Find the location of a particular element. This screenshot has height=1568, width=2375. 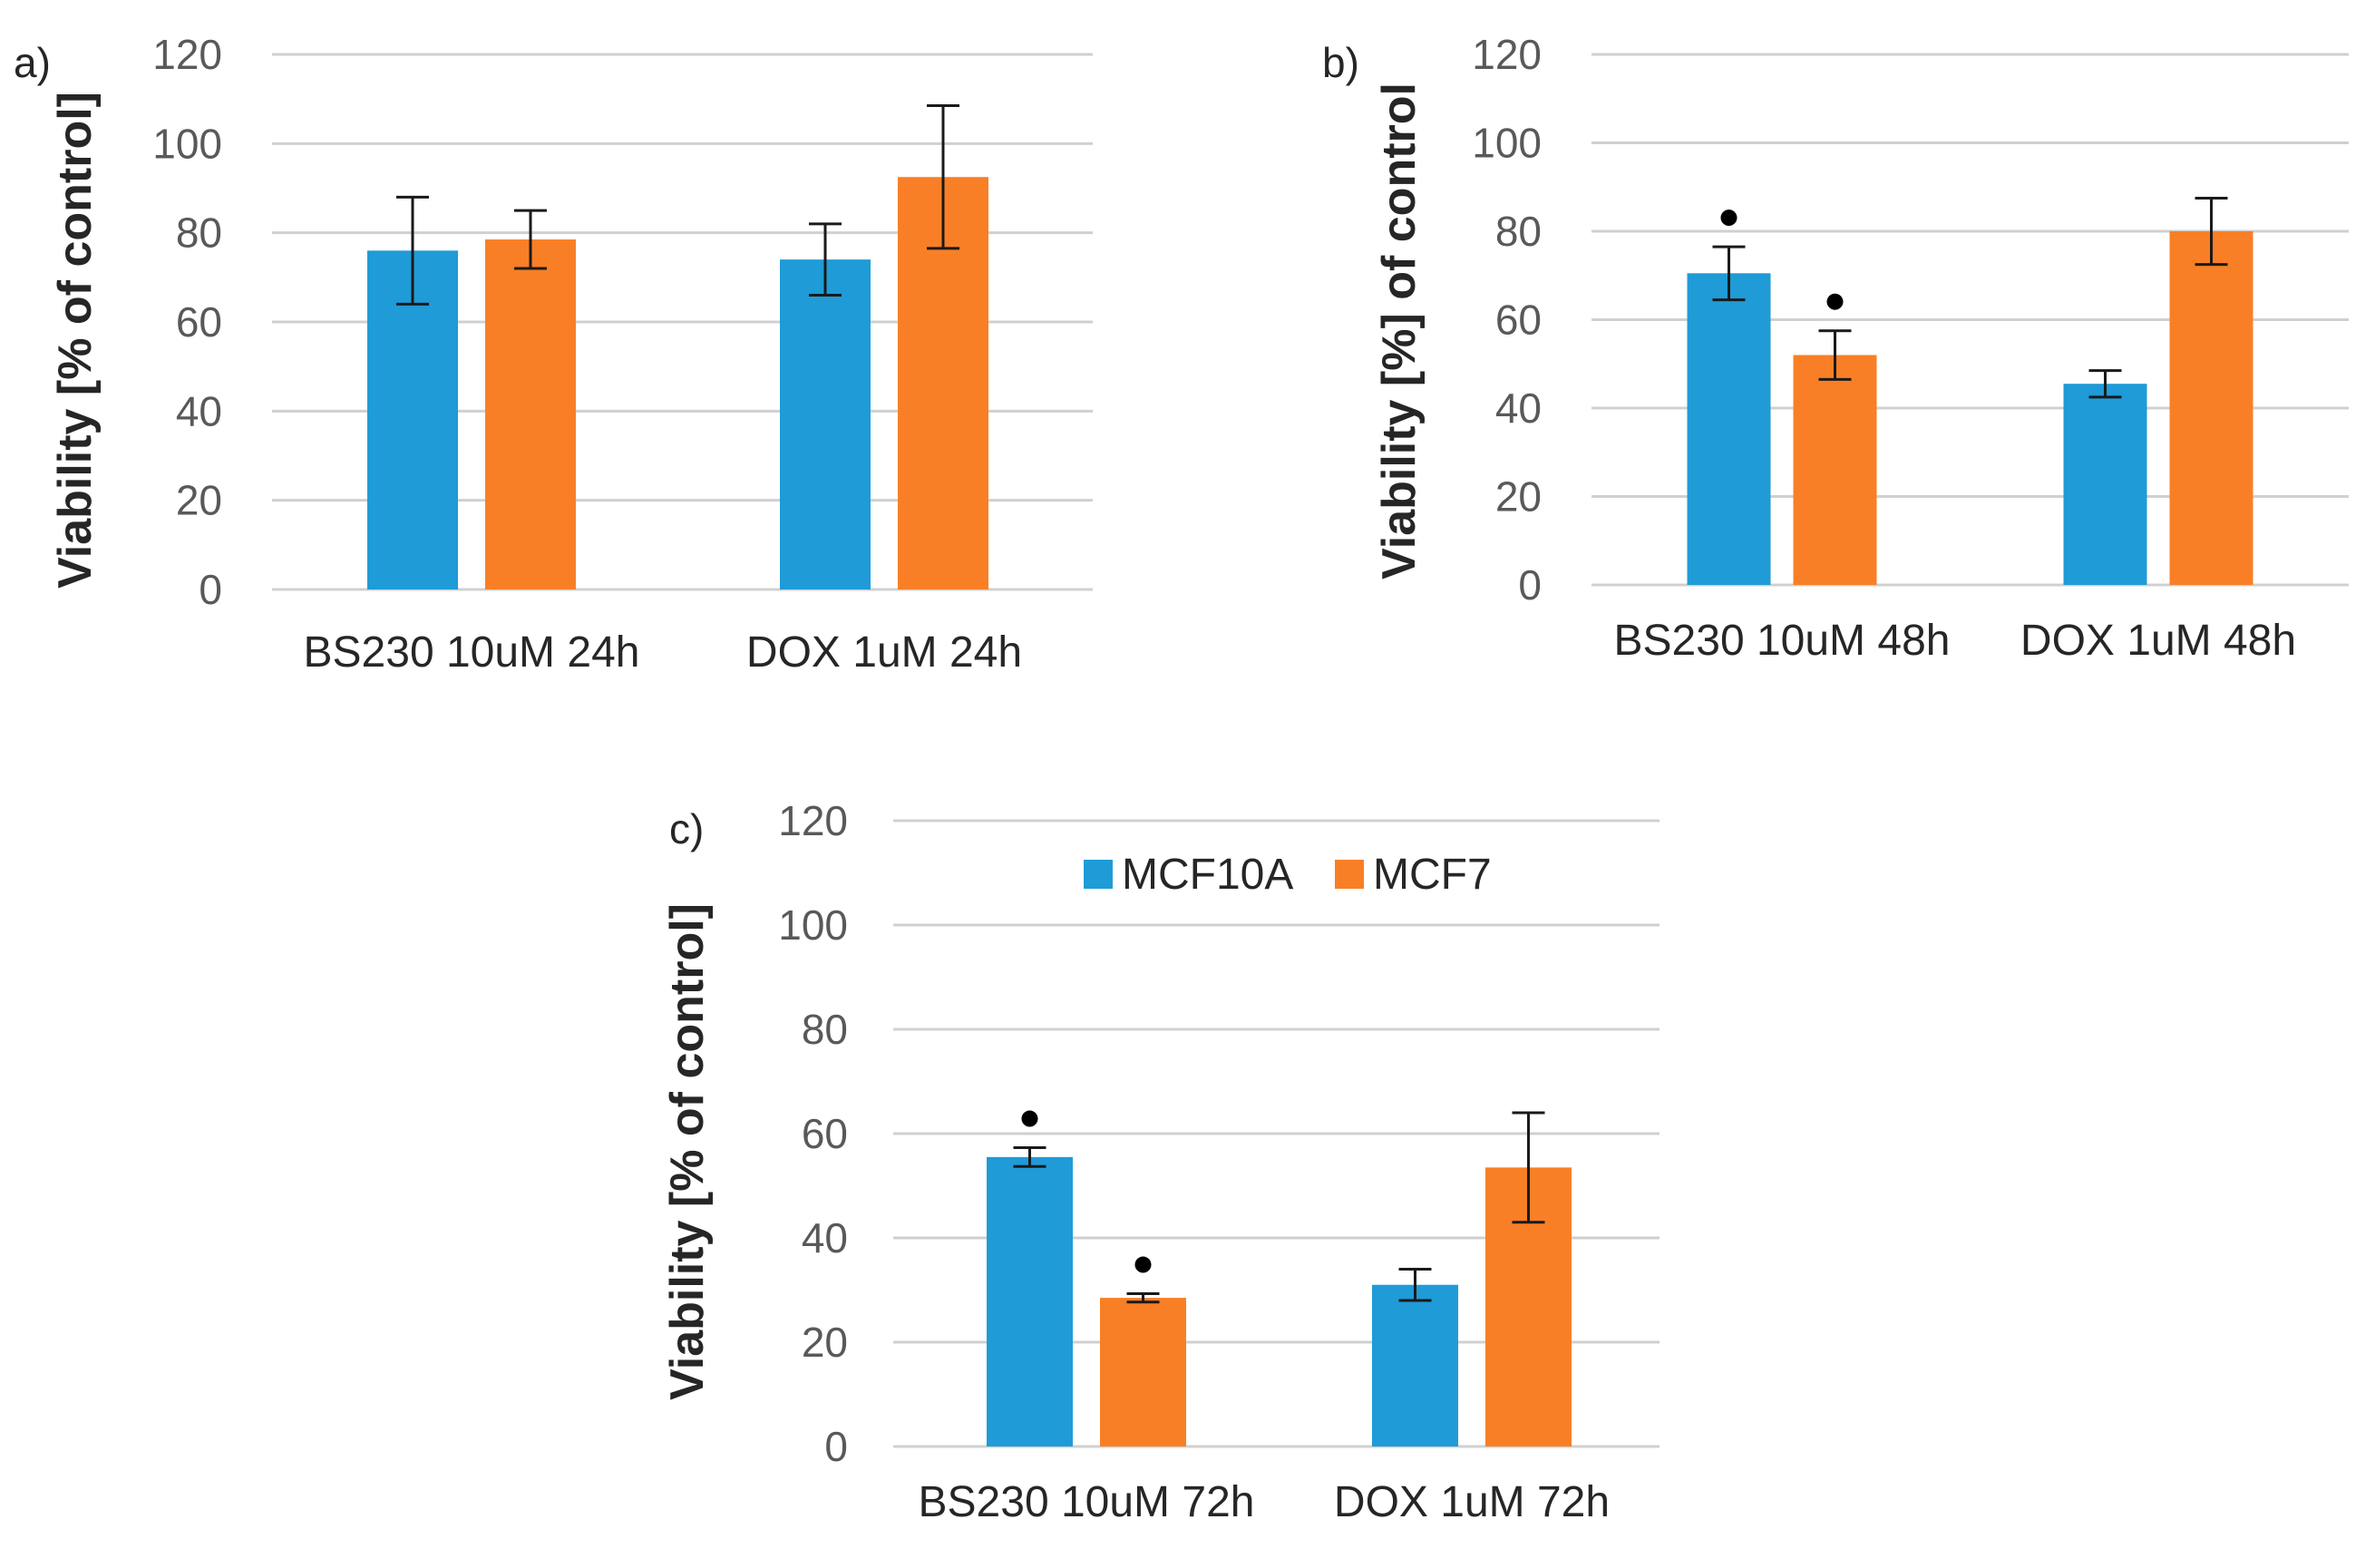

x-category-label: BS230 10uM 72h is located at coordinates (1087, 1502).